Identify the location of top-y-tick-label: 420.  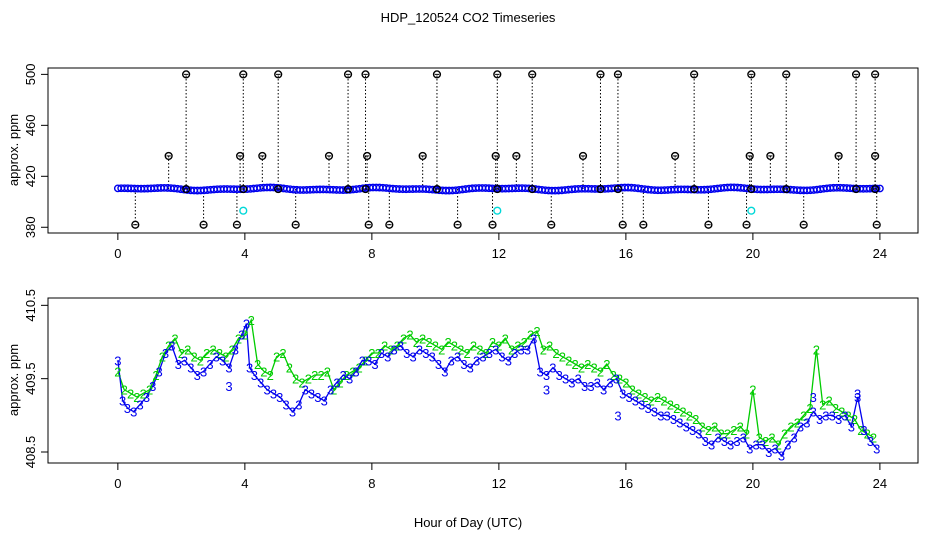
(30, 176).